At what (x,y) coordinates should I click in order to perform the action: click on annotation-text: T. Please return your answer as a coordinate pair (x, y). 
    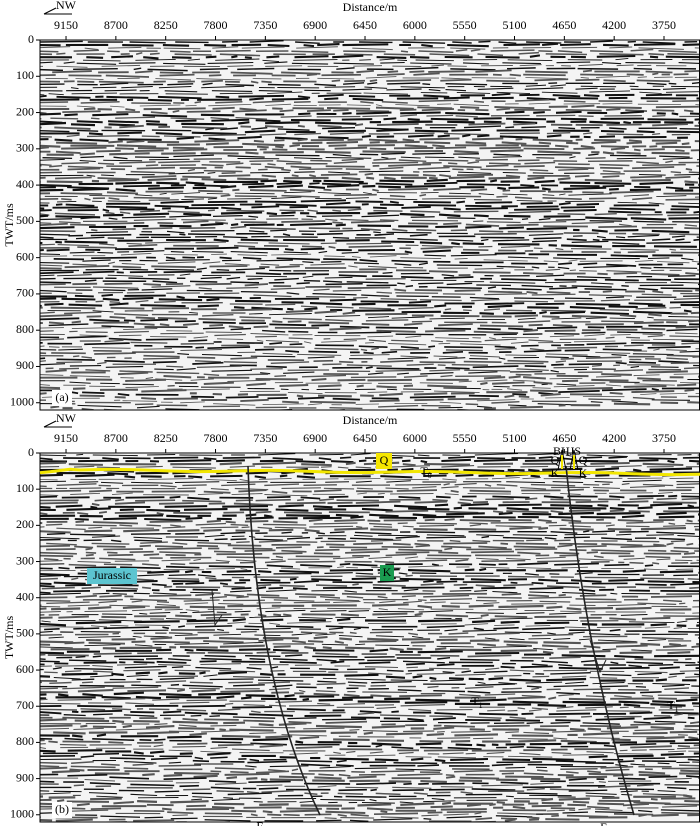
    Looking at the image, I should click on (671, 705).